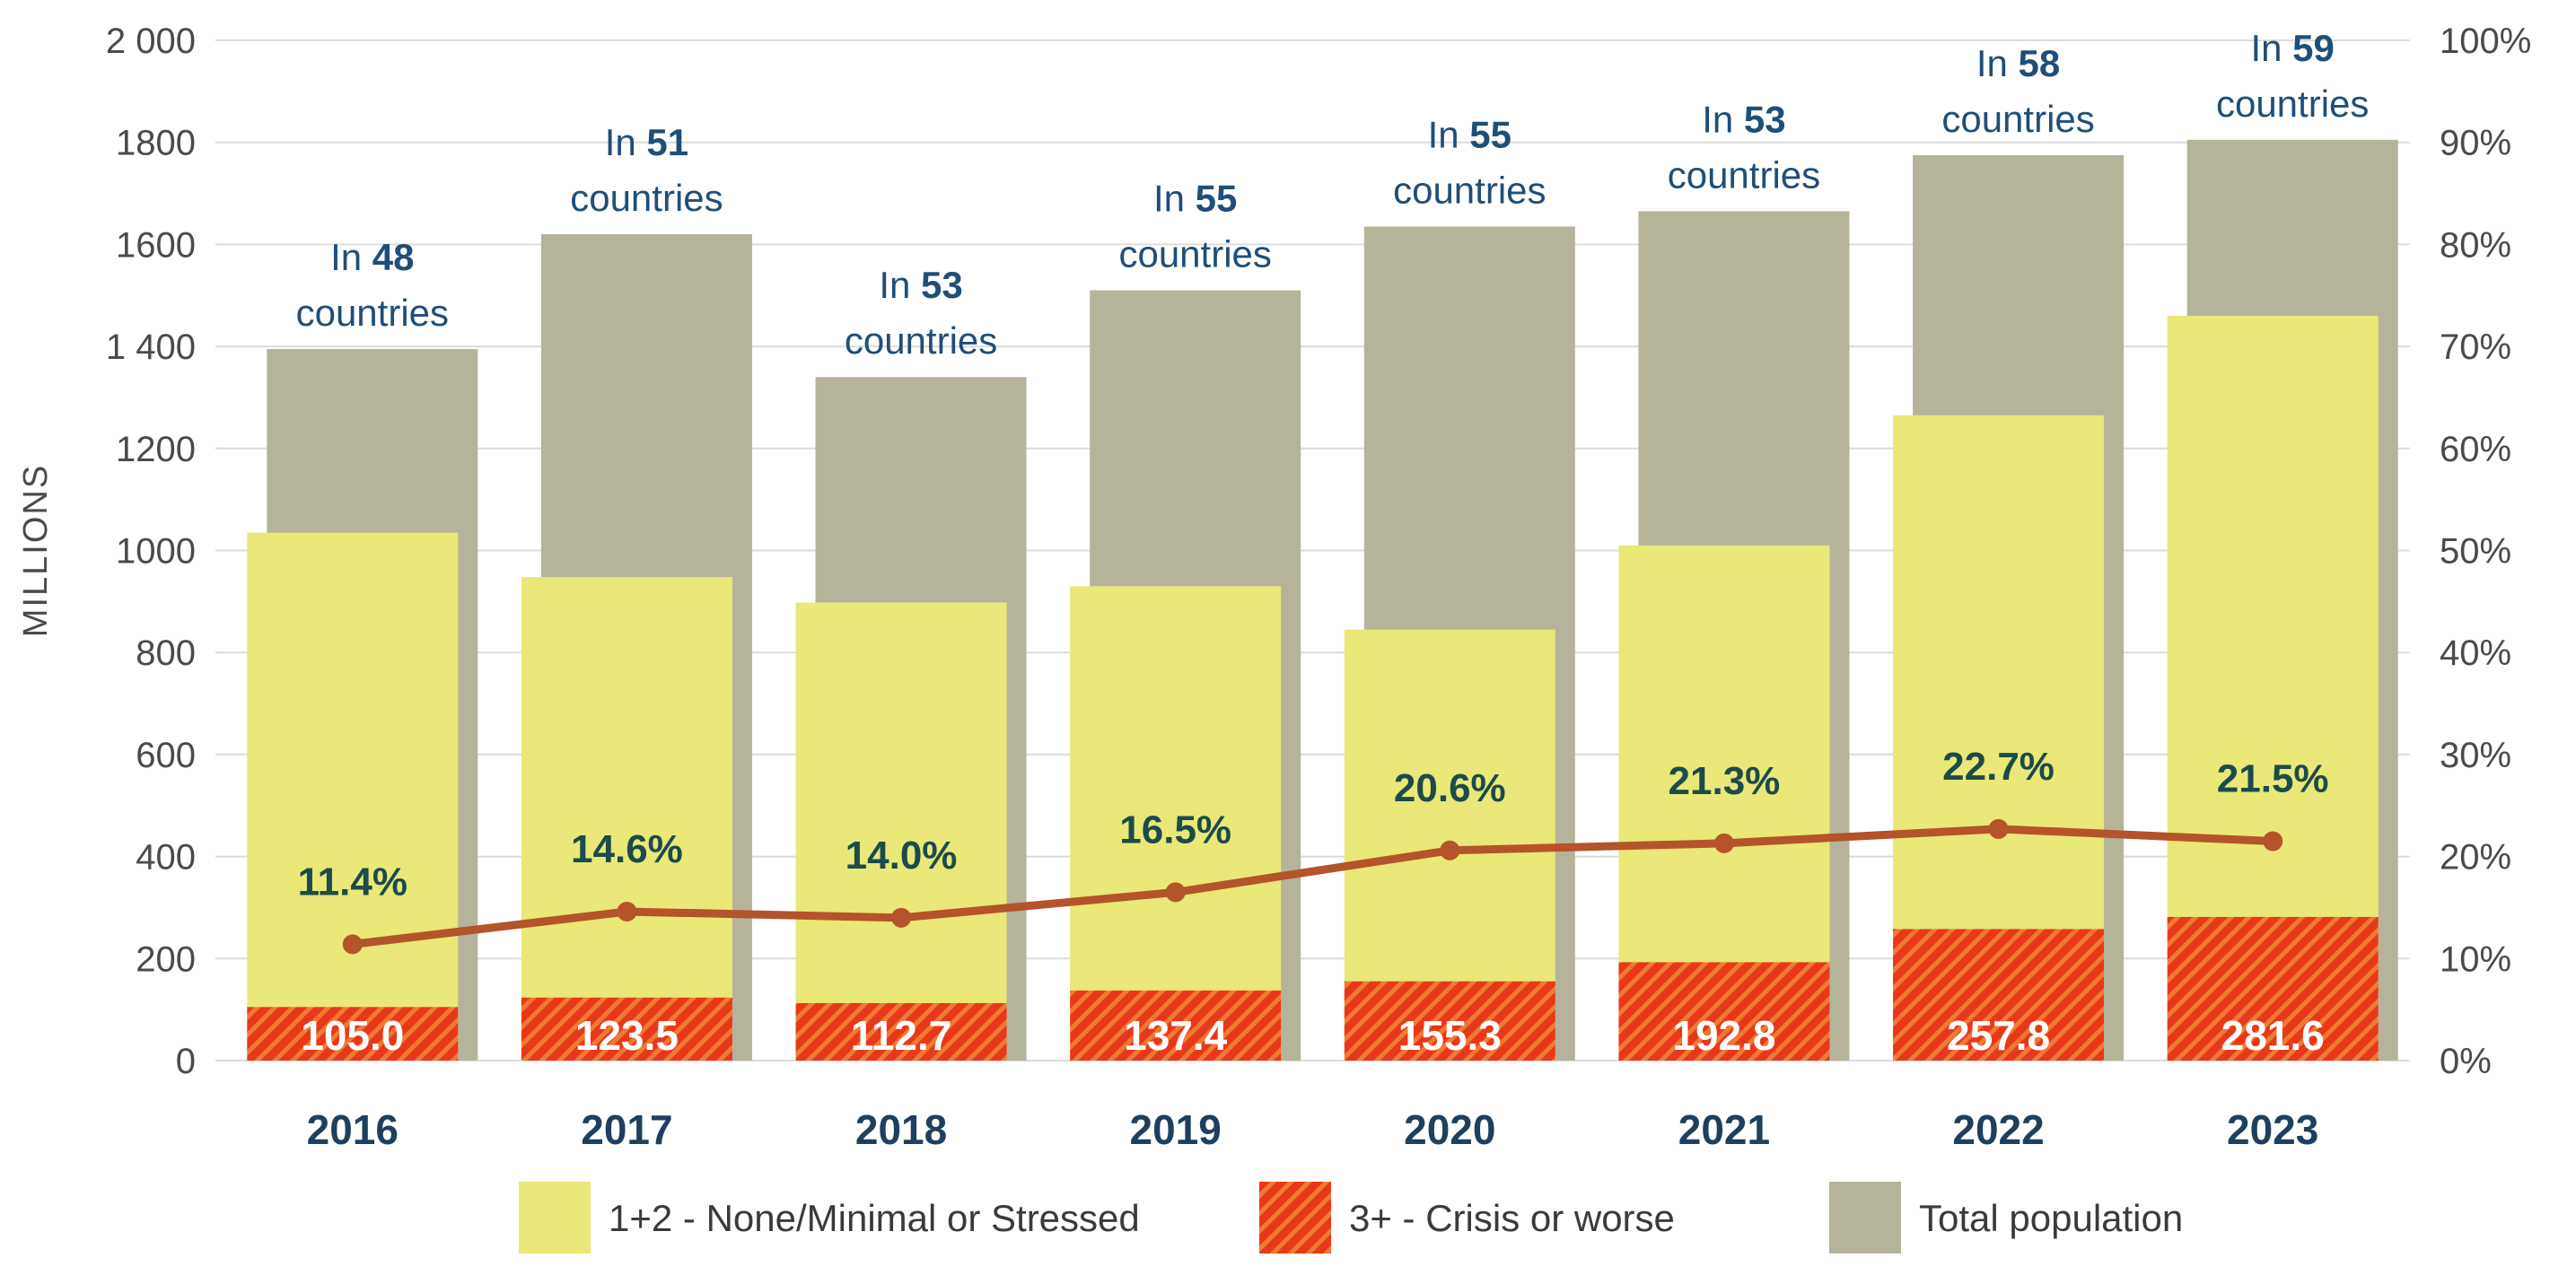 Image resolution: width=2576 pixels, height=1284 pixels. I want to click on y2-tick-label: 0%, so click(2466, 1061).